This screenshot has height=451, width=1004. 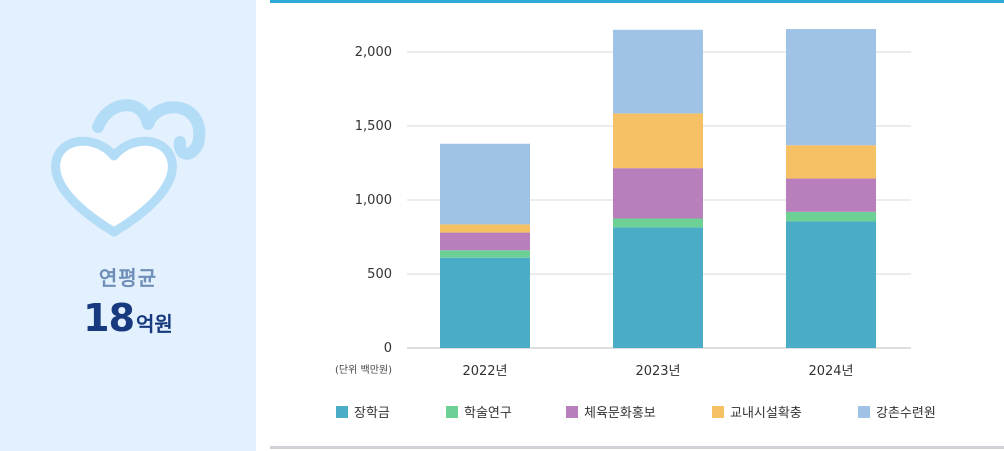 What do you see at coordinates (657, 371) in the screenshot?
I see `x-category-label: 2023년` at bounding box center [657, 371].